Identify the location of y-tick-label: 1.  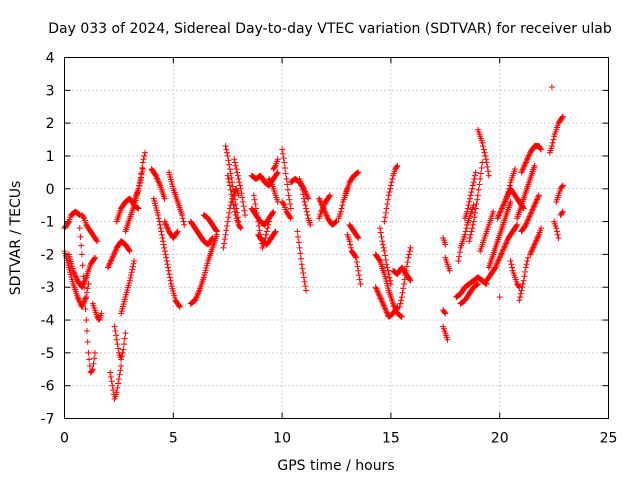
(50, 157).